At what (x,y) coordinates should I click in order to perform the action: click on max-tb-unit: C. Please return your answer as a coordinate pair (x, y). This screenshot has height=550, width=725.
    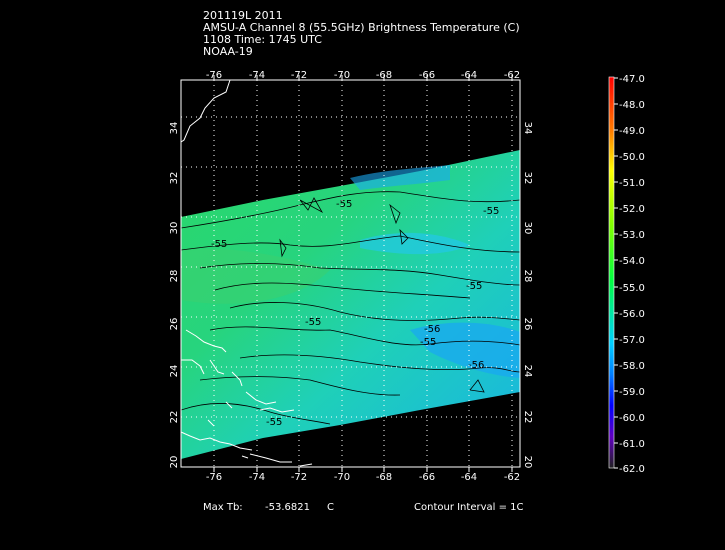
    Looking at the image, I should click on (330, 507).